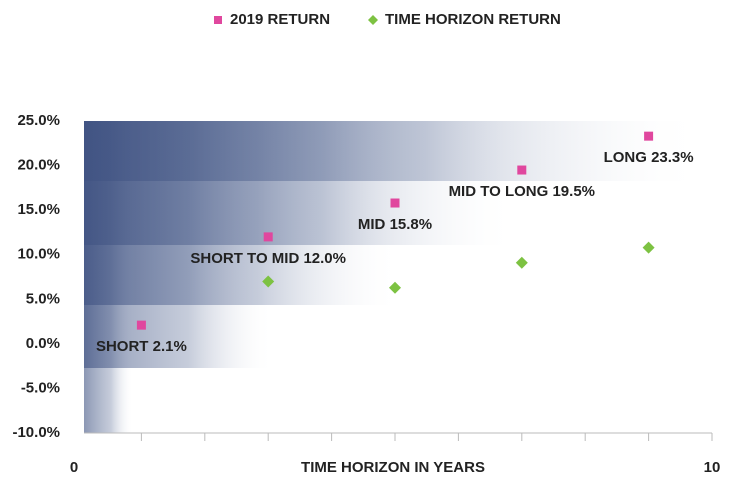 This screenshot has height=480, width=737. Describe the element at coordinates (170, 346) in the screenshot. I see `value-label: 2.1%` at that location.